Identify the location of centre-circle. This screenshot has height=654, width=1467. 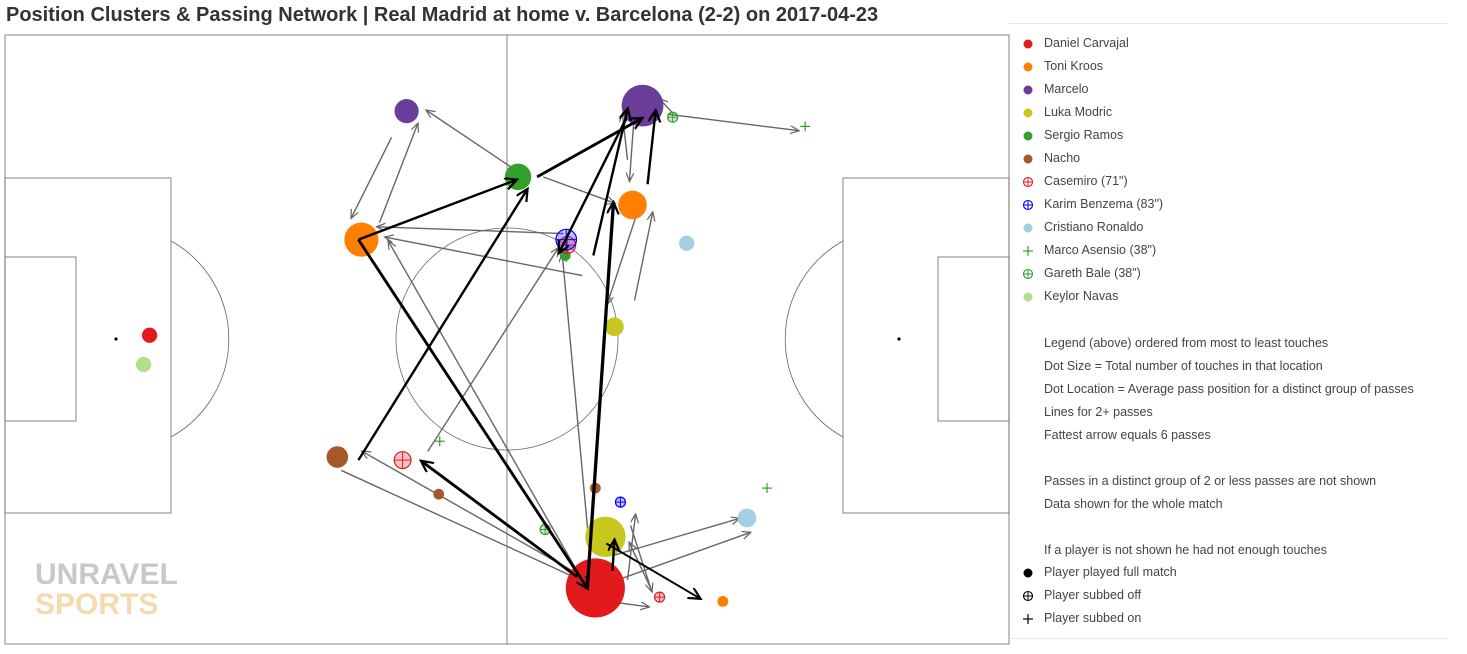
(507, 339).